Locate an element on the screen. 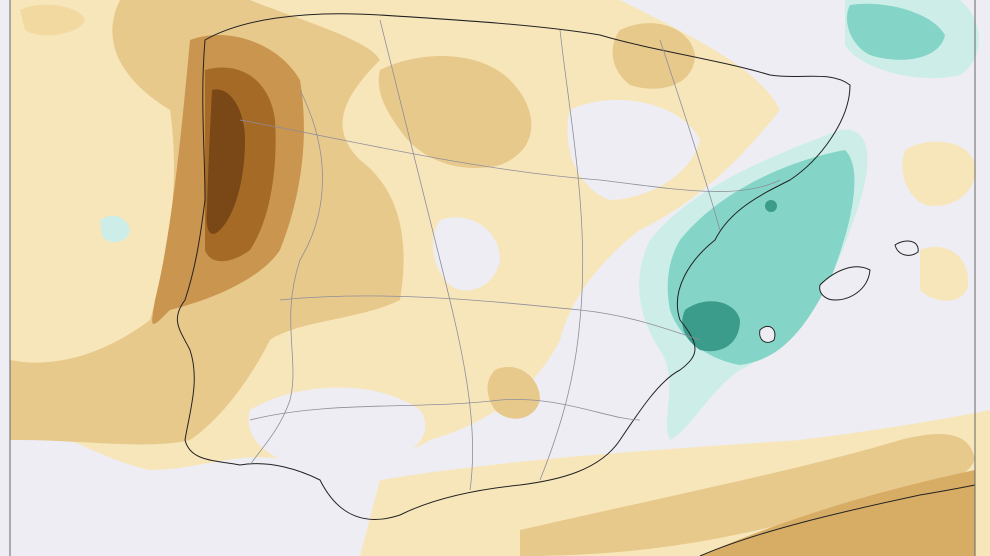 This screenshot has height=556, width=990. anomaly-extreme is located at coordinates (225, 161).